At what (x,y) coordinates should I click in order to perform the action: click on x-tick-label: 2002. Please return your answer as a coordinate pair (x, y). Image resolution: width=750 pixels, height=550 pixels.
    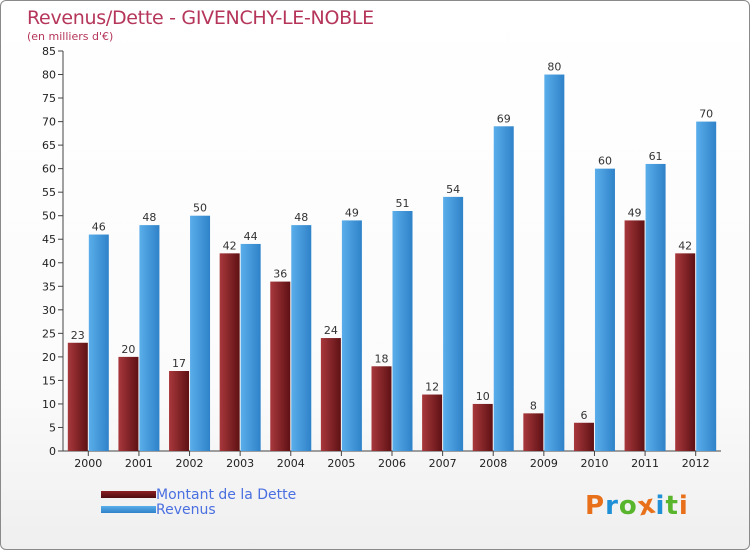
    Looking at the image, I should click on (190, 463).